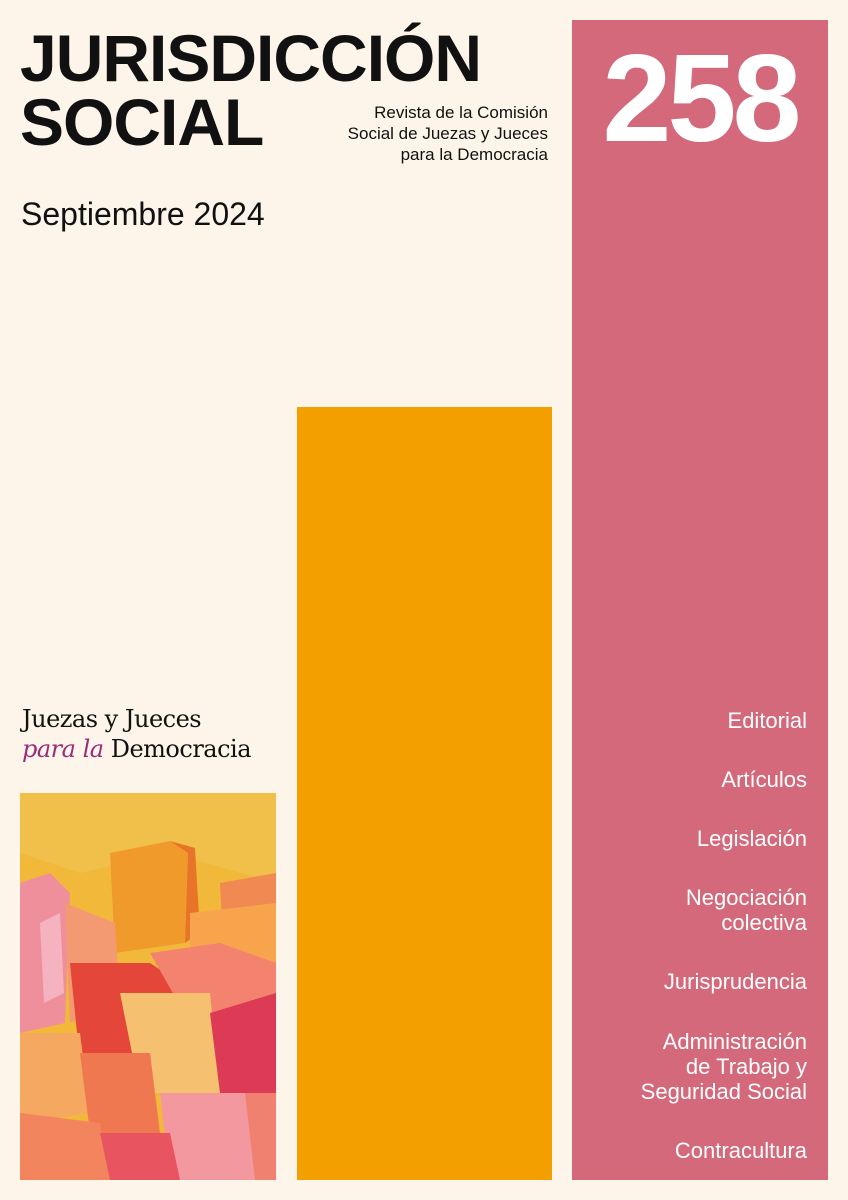 Image resolution: width=848 pixels, height=1200 pixels. Describe the element at coordinates (112, 719) in the screenshot. I see `logo-top: Juezas y Jueces` at that location.